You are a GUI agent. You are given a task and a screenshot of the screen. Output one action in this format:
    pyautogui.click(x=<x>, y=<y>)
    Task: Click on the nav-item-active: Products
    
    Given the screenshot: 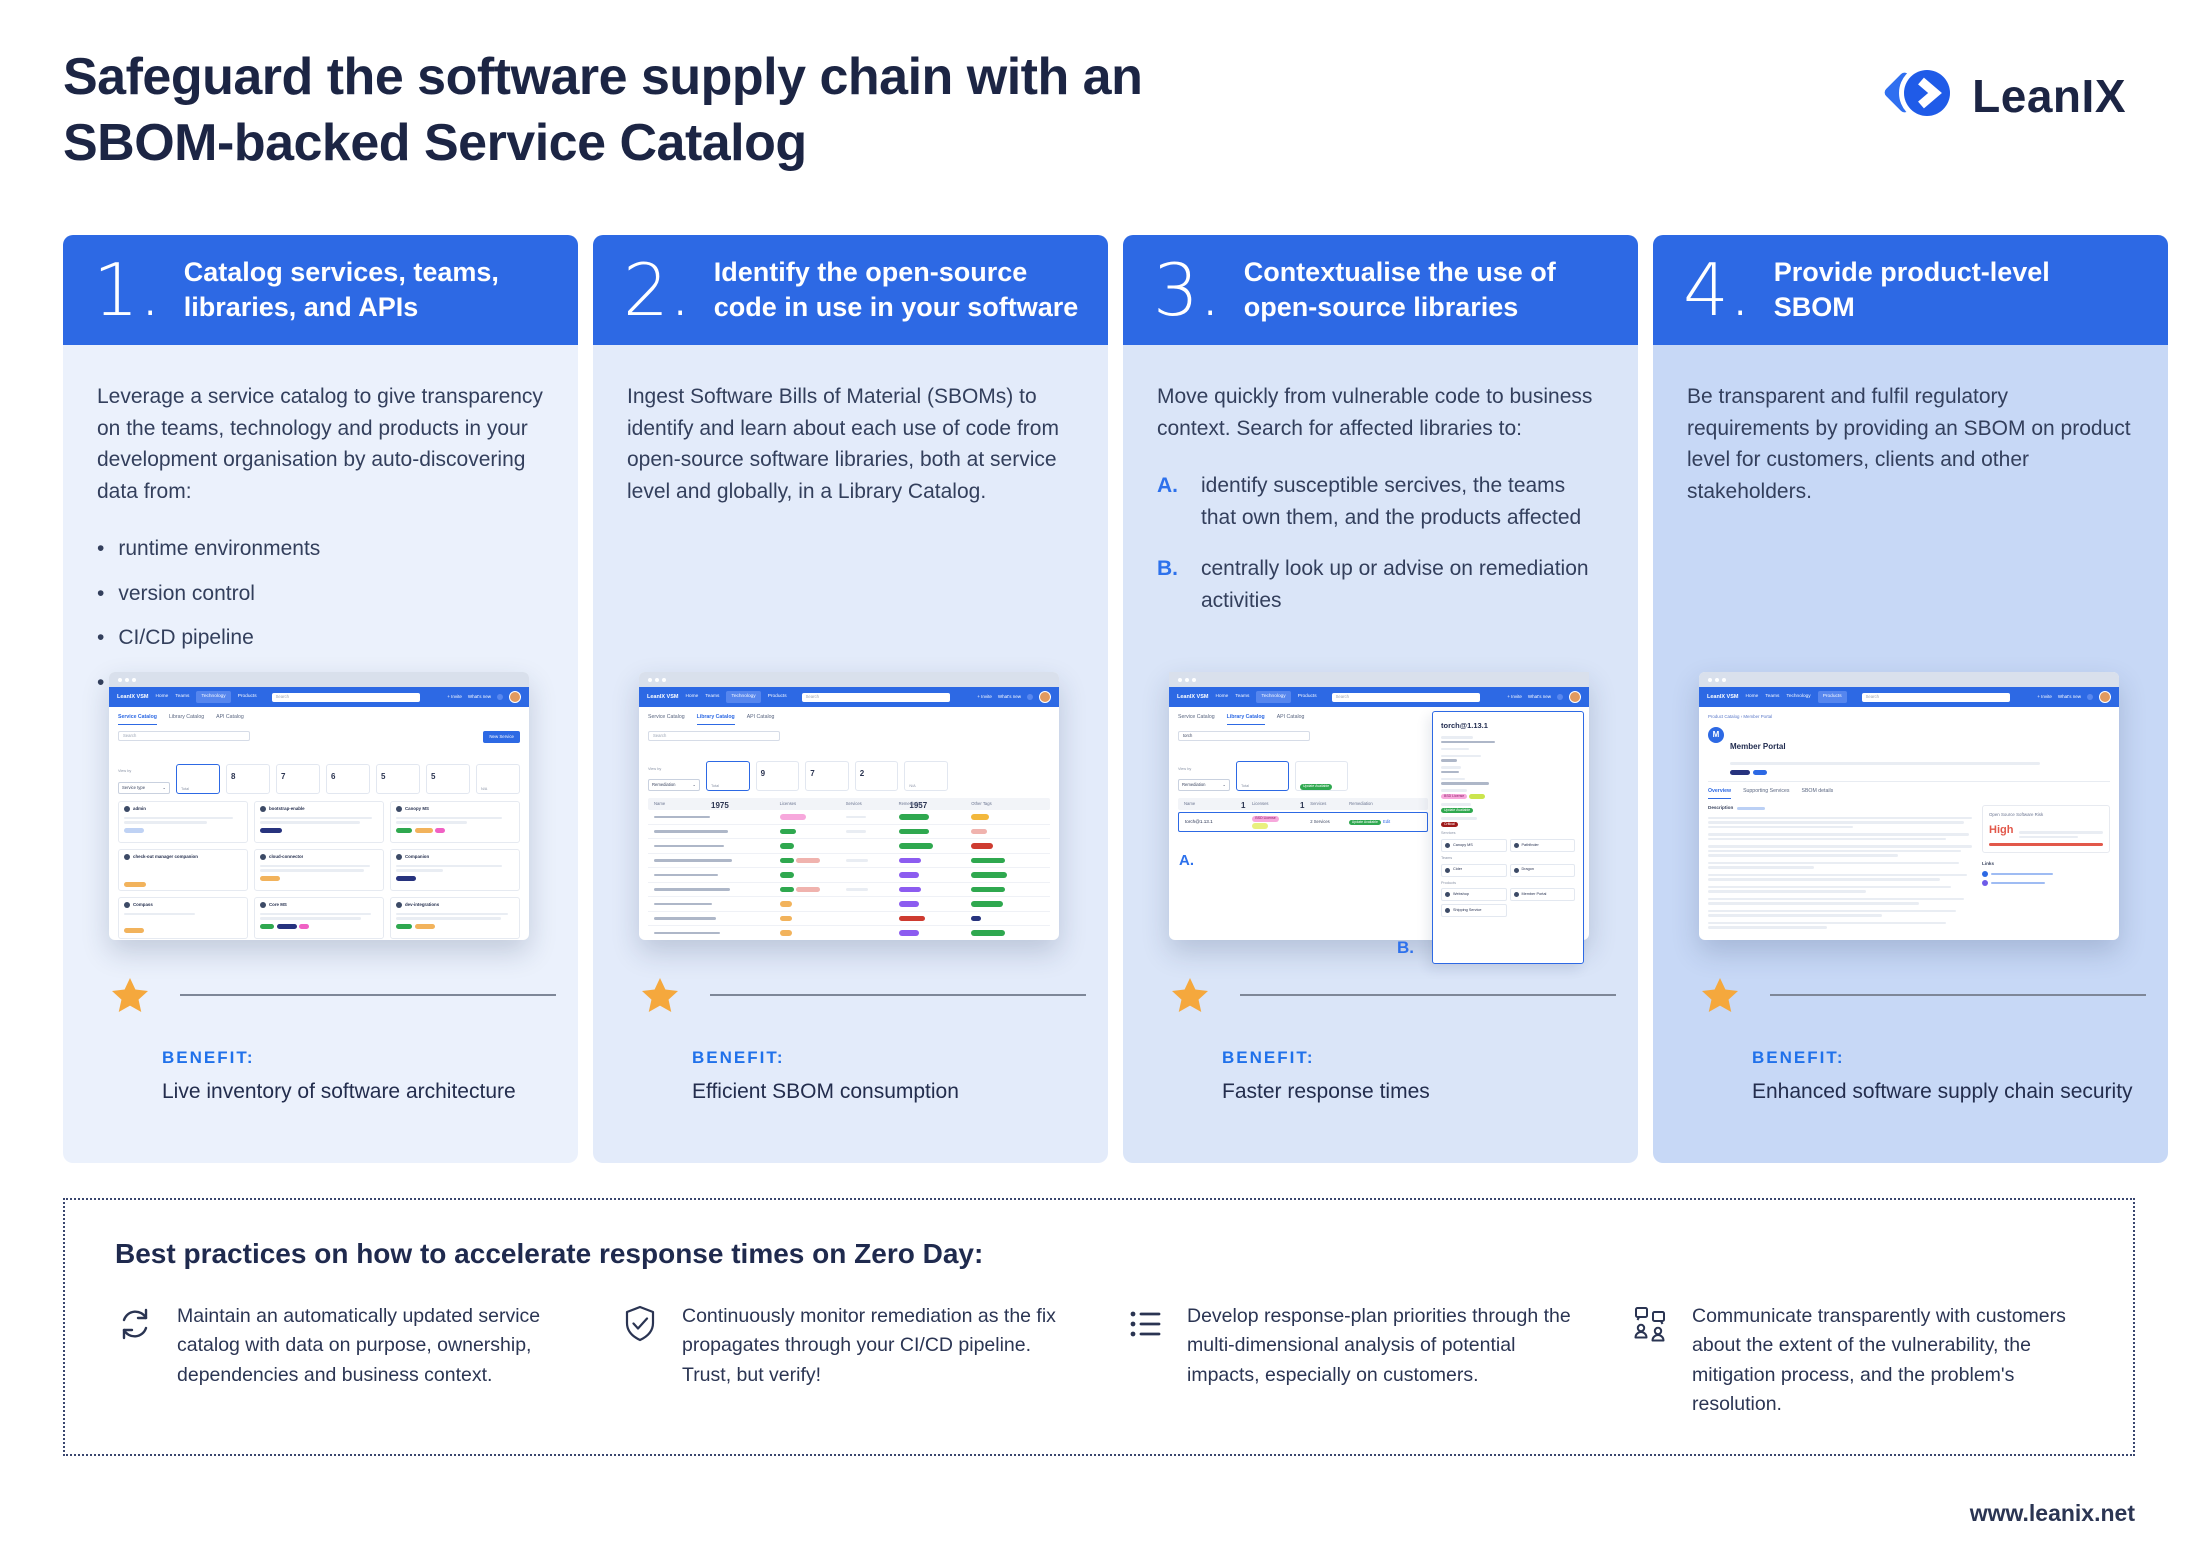 What is the action you would take?
    pyautogui.click(x=1832, y=697)
    